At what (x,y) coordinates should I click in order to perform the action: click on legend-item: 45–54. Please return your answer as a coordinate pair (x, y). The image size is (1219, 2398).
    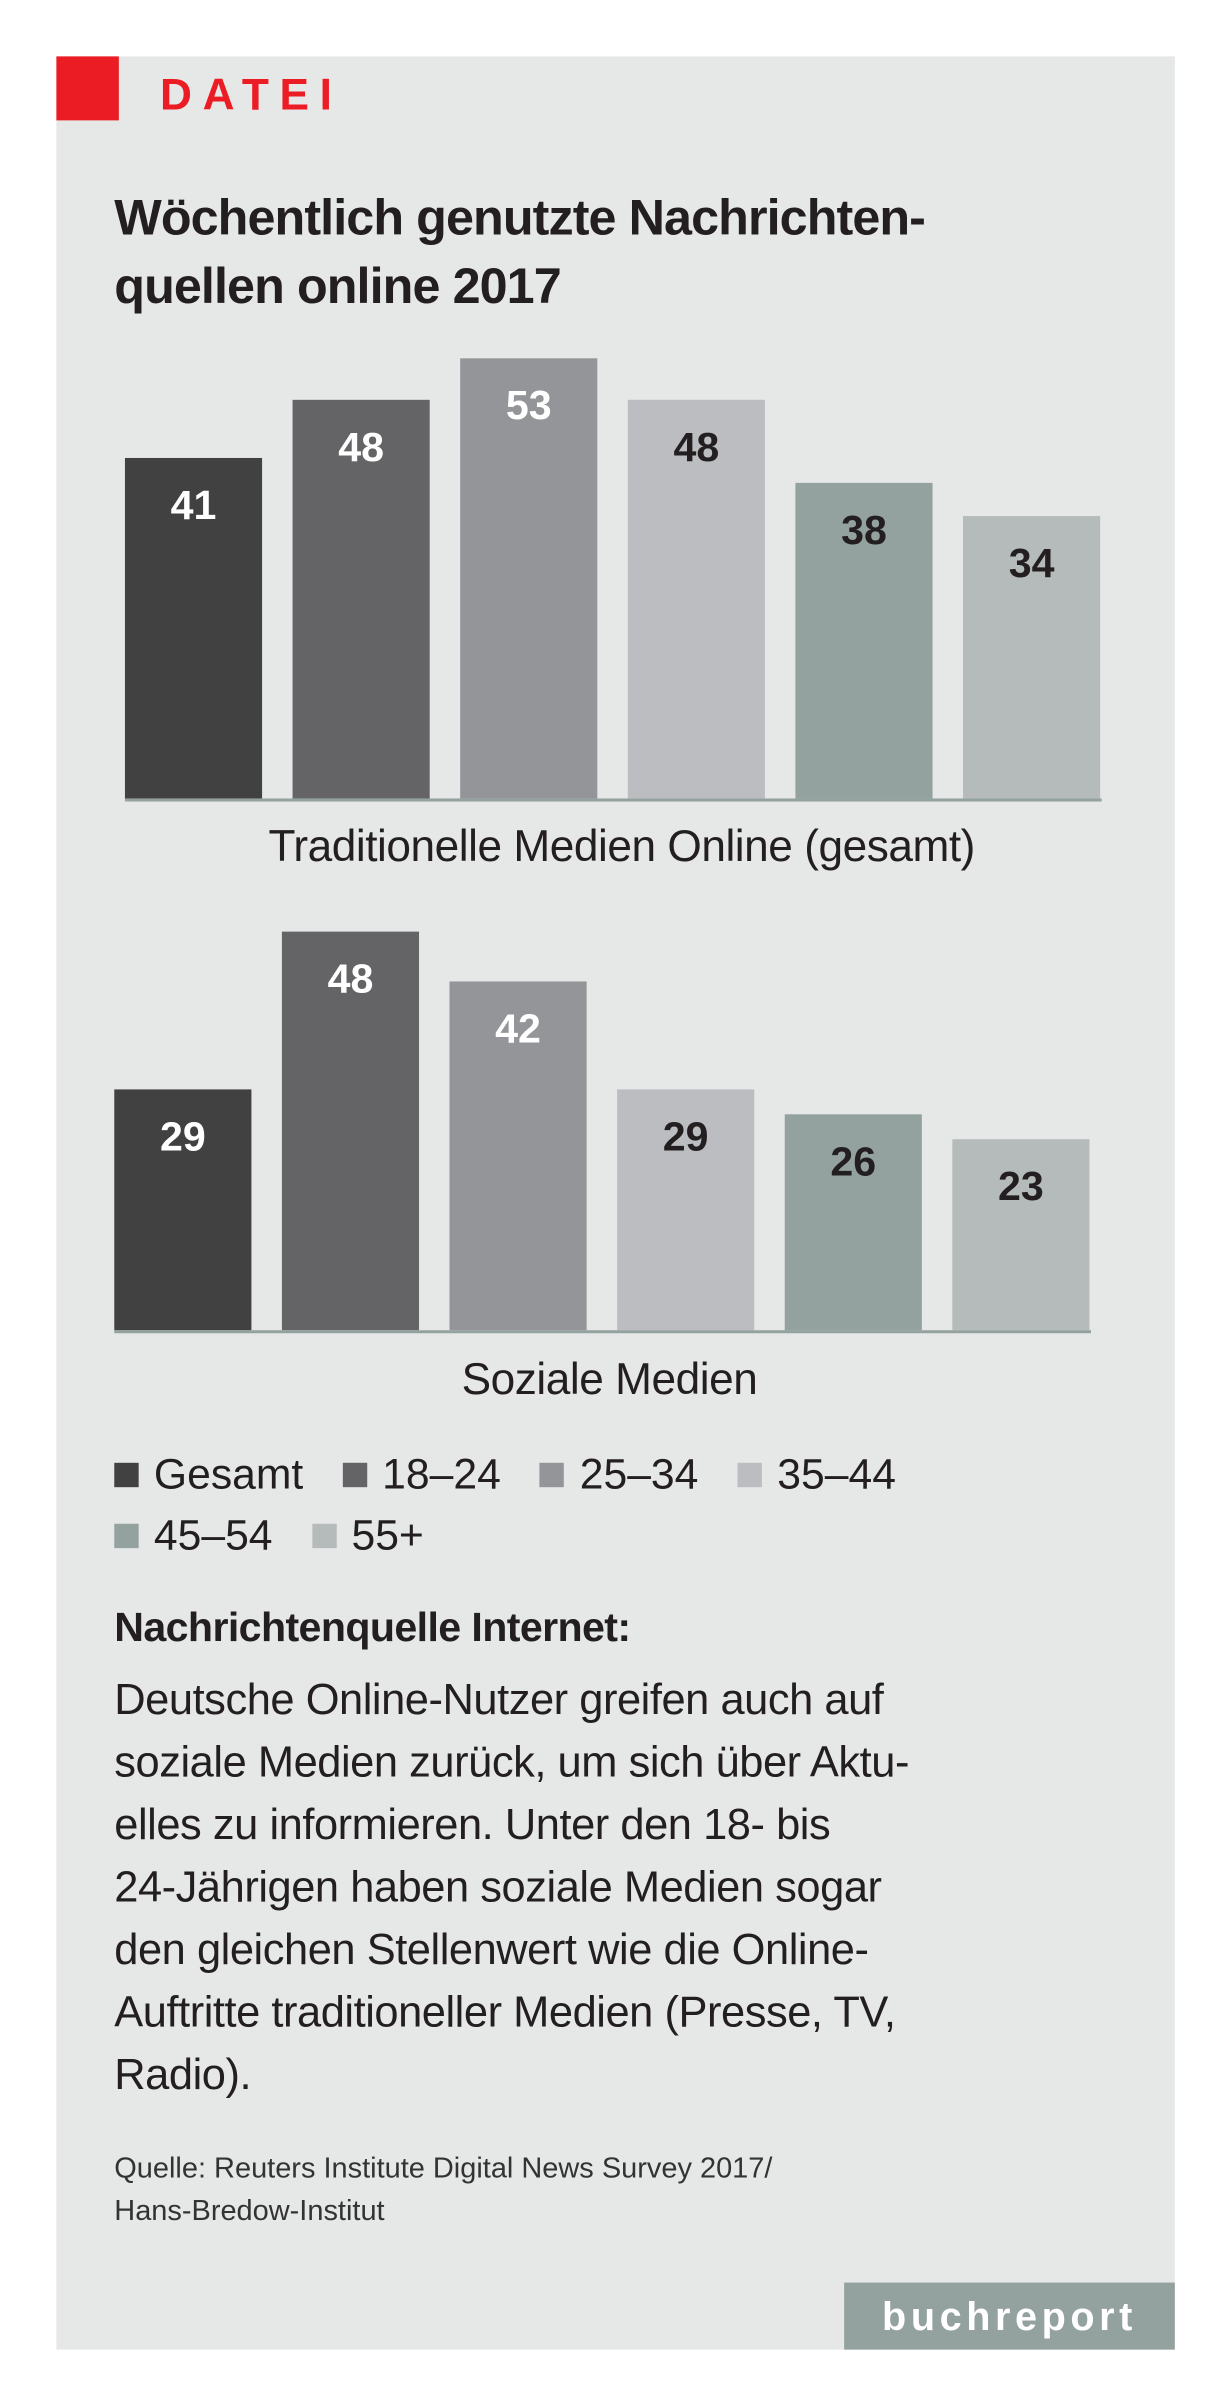
    Looking at the image, I should click on (193, 1535).